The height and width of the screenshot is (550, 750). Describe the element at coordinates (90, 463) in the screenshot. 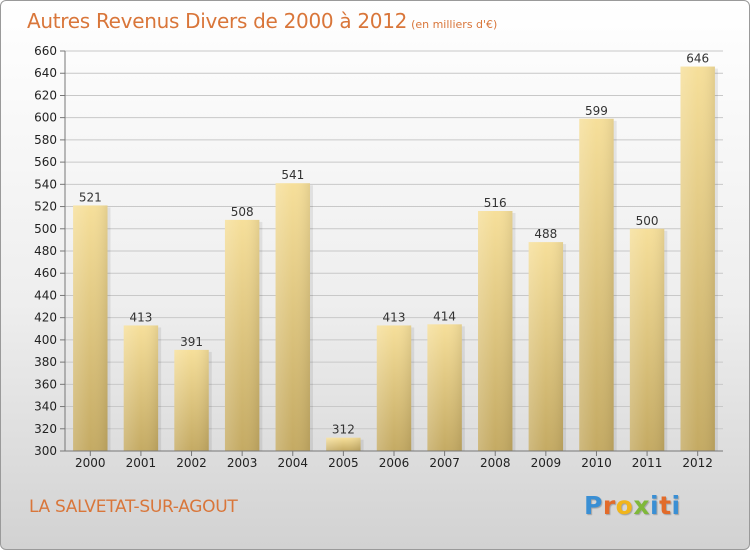

I see `x-tick-label: 2000` at that location.